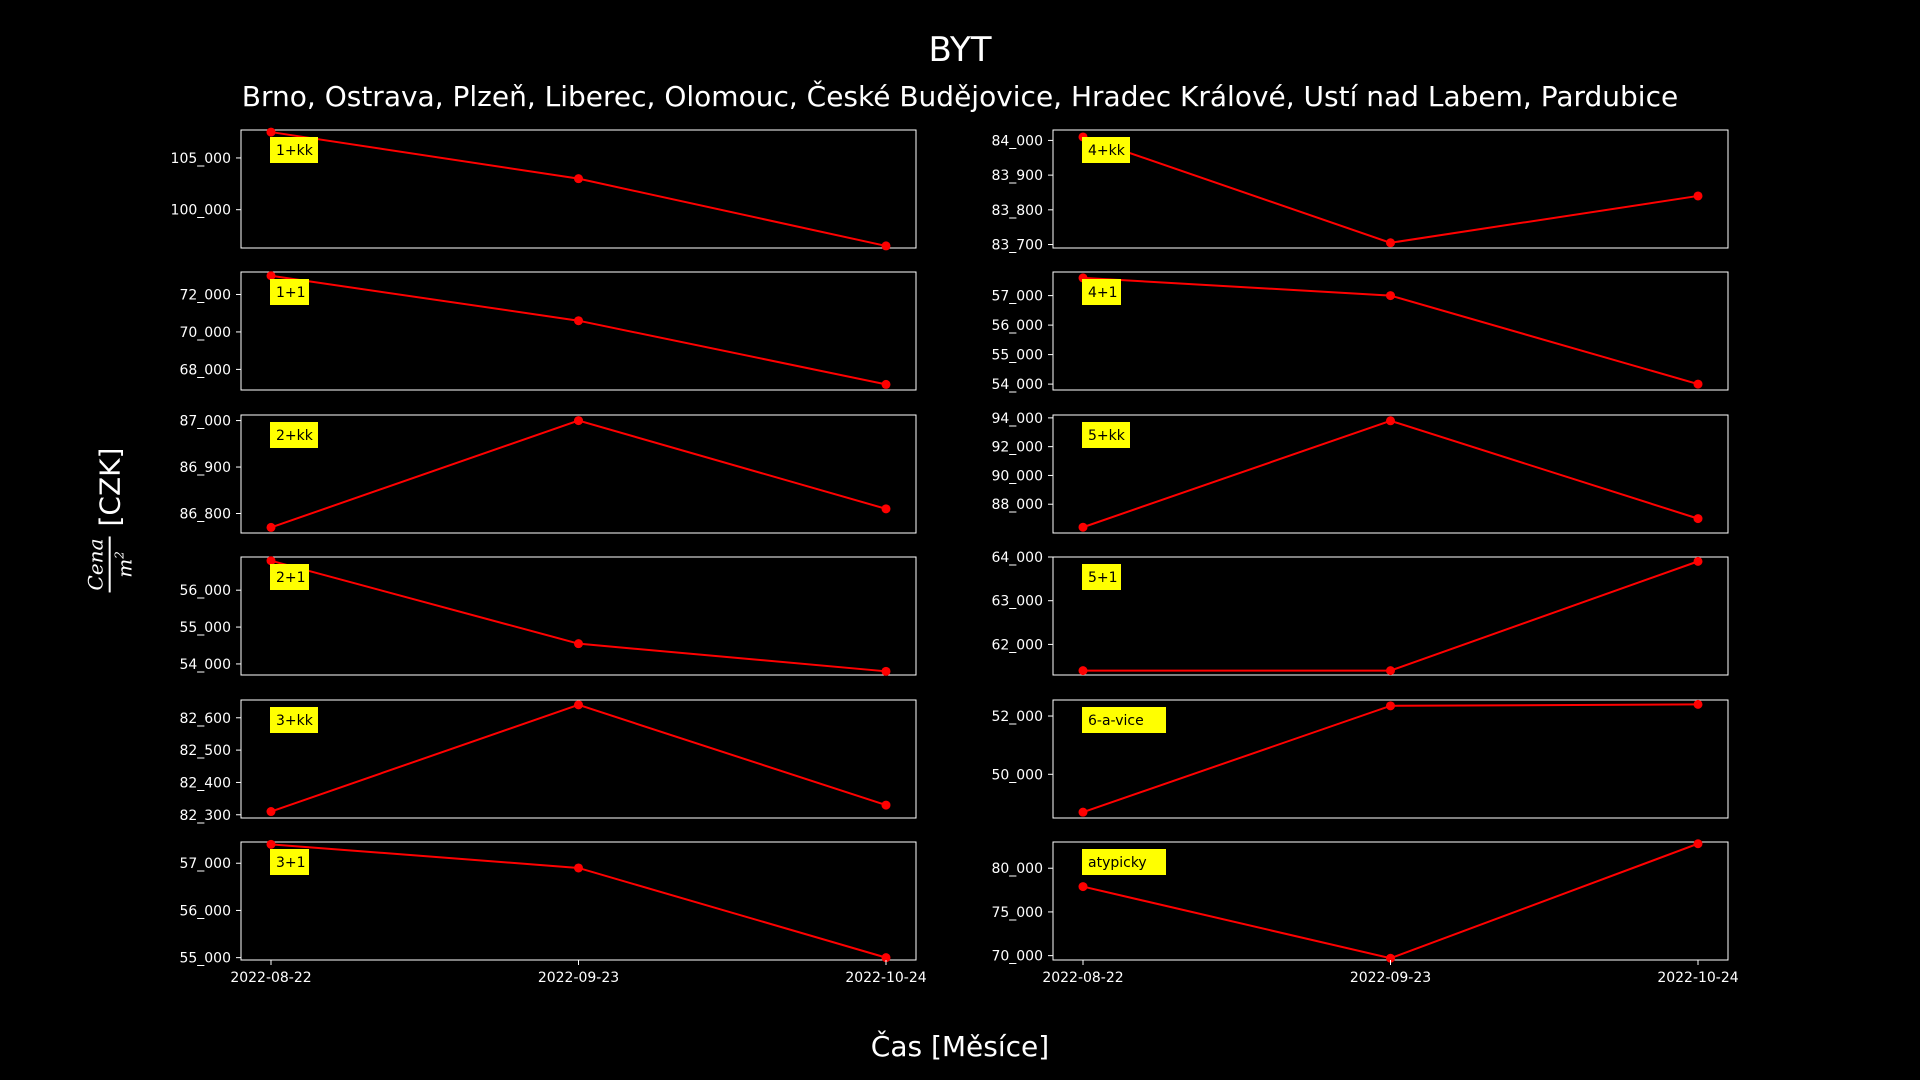 This screenshot has width=1920, height=1080. I want to click on y-tick-label-atypicky: 70_000, so click(1017, 957).